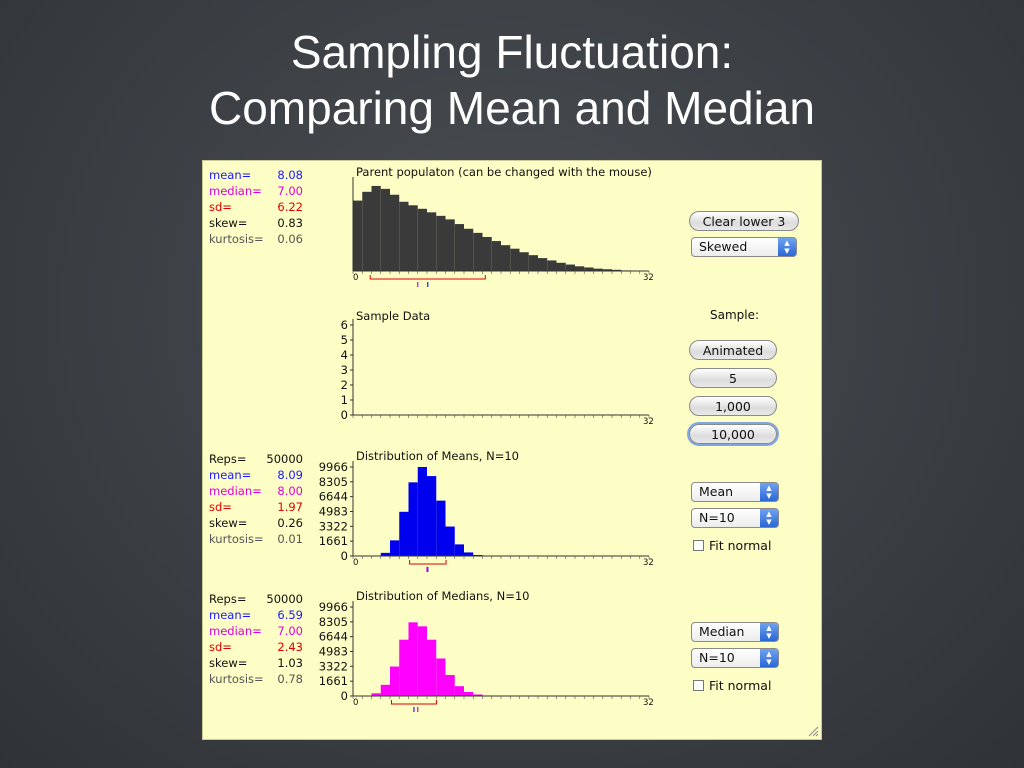 This screenshot has height=768, width=1024. What do you see at coordinates (733, 434) in the screenshot?
I see `sample-10000-button: 10,000` at bounding box center [733, 434].